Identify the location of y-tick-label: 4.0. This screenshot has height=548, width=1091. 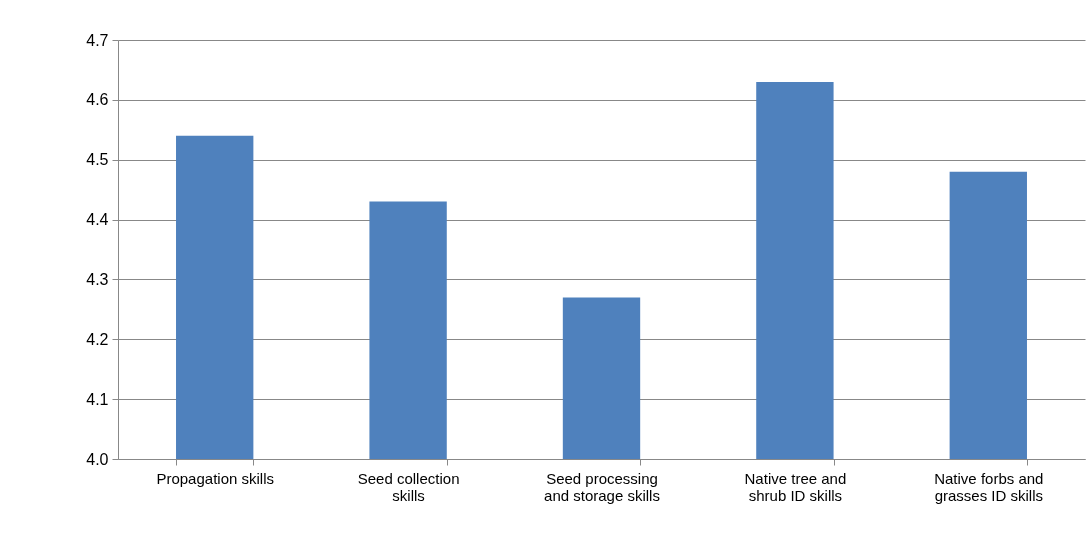
(97, 459).